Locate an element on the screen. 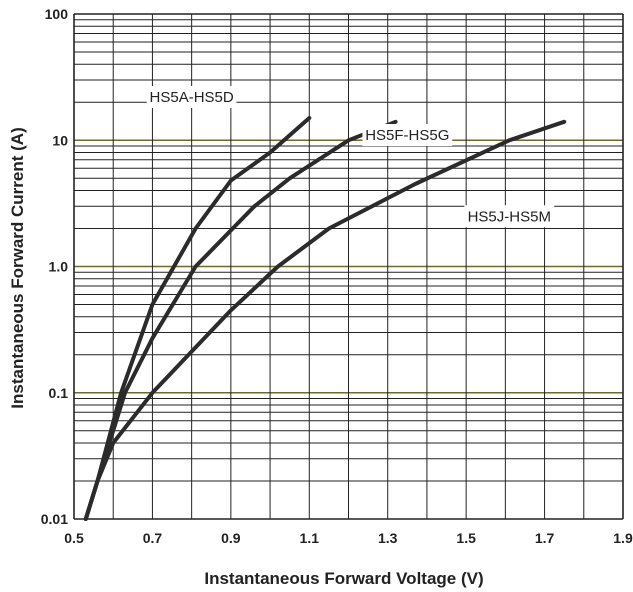 Image resolution: width=633 pixels, height=592 pixels. series-label-2: HS5F-HS5G is located at coordinates (407, 135).